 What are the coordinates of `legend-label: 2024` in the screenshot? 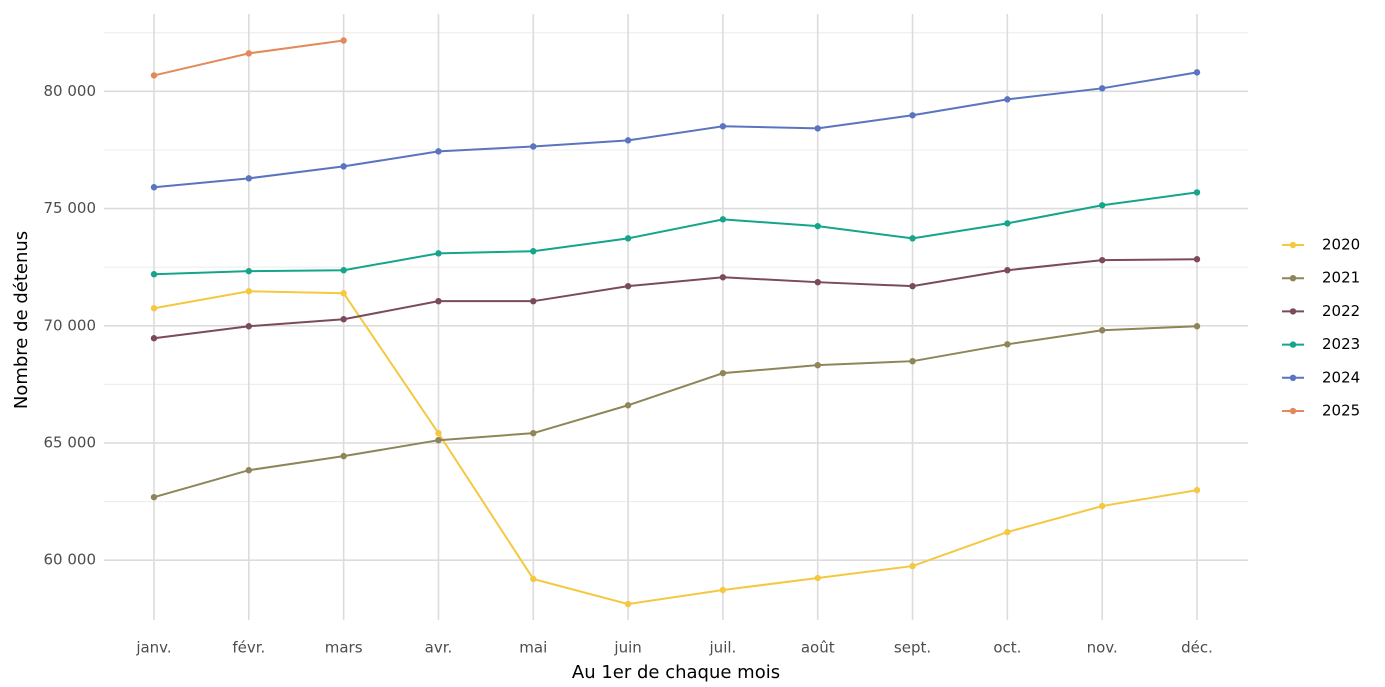 It's located at (1341, 377).